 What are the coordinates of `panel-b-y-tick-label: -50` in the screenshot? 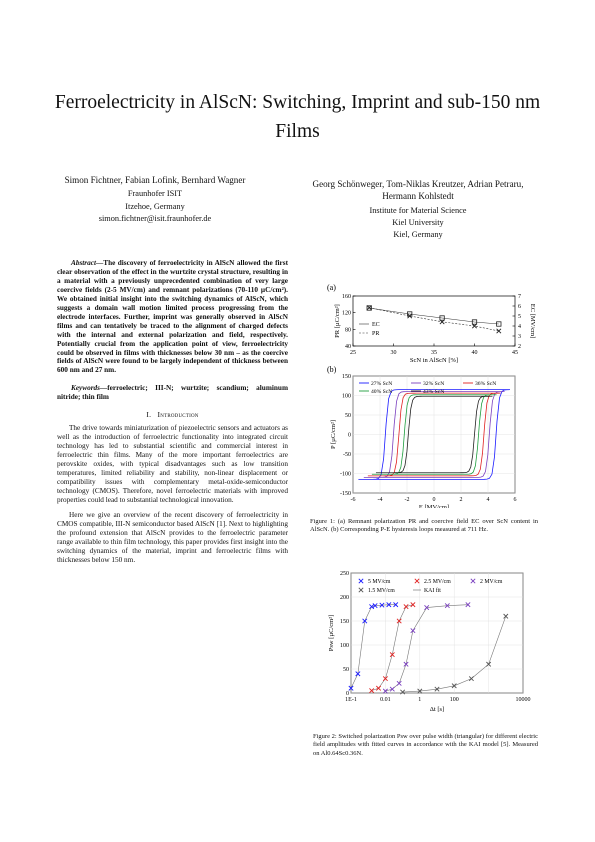 It's located at (347, 455).